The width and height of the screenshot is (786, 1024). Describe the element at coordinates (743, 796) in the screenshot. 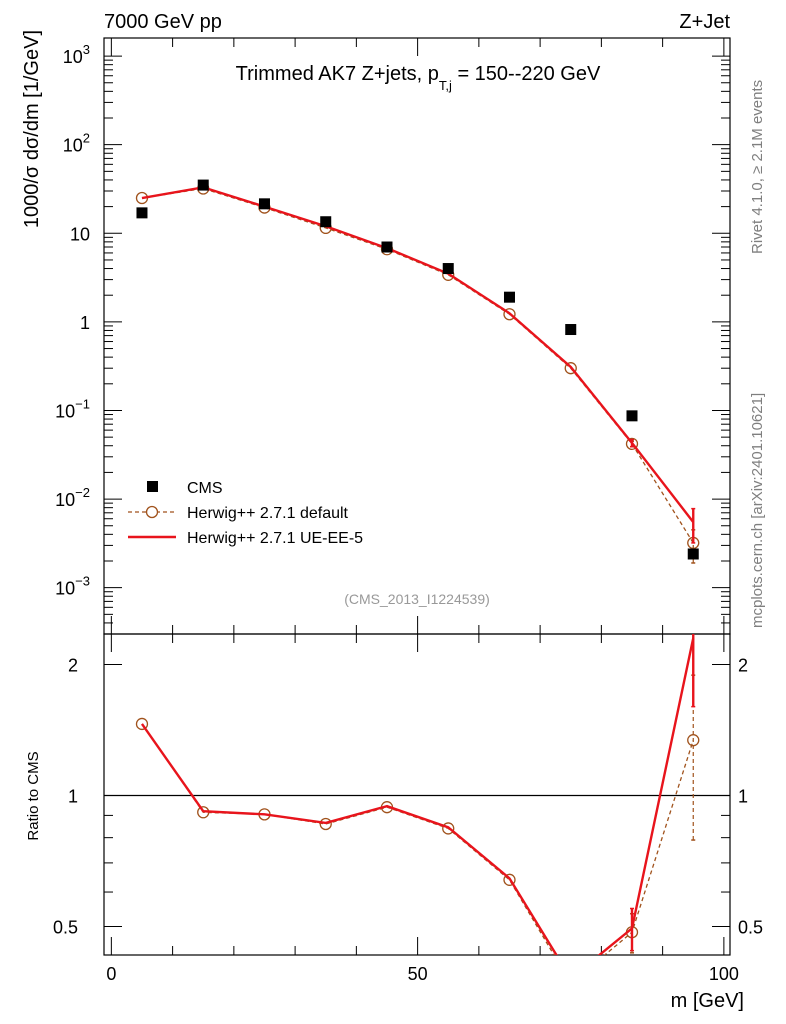

I see `y-tick-label-right: 1` at that location.